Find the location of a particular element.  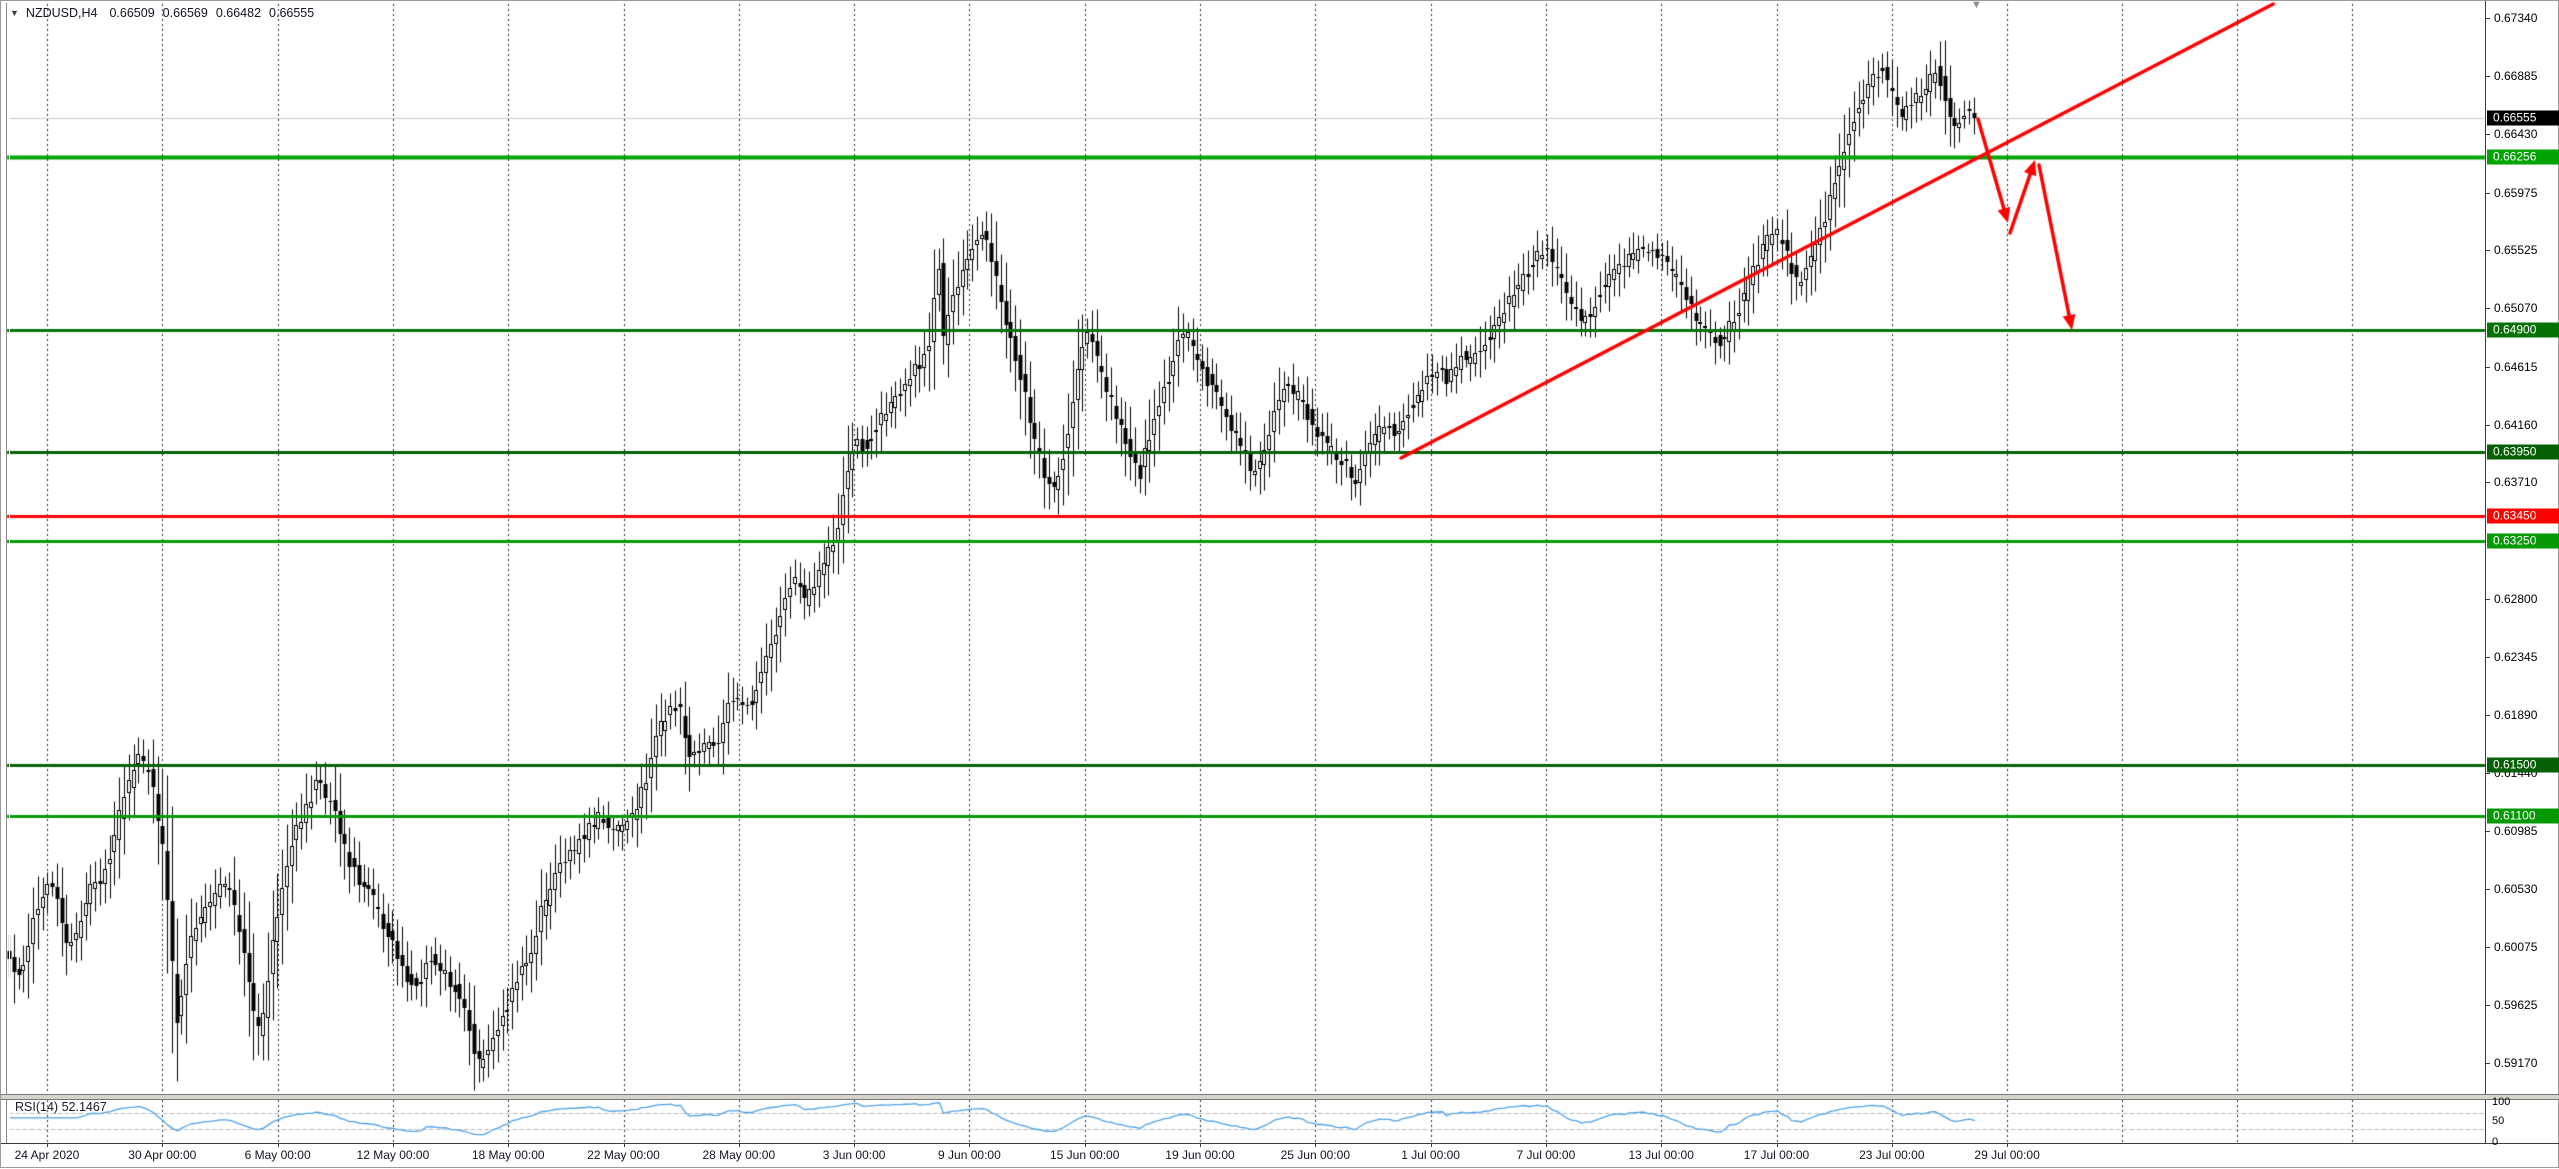

symbol-dropdown-icon: ▼ is located at coordinates (14, 13).